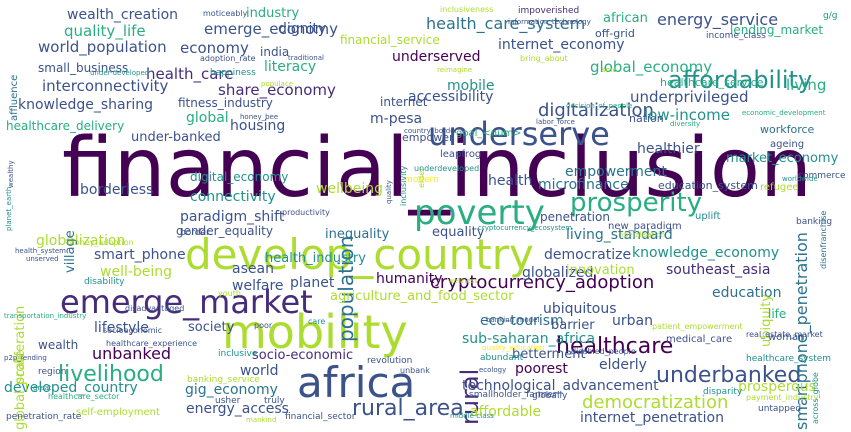  I want to click on word-147: money_adoption, so click(100, 242).